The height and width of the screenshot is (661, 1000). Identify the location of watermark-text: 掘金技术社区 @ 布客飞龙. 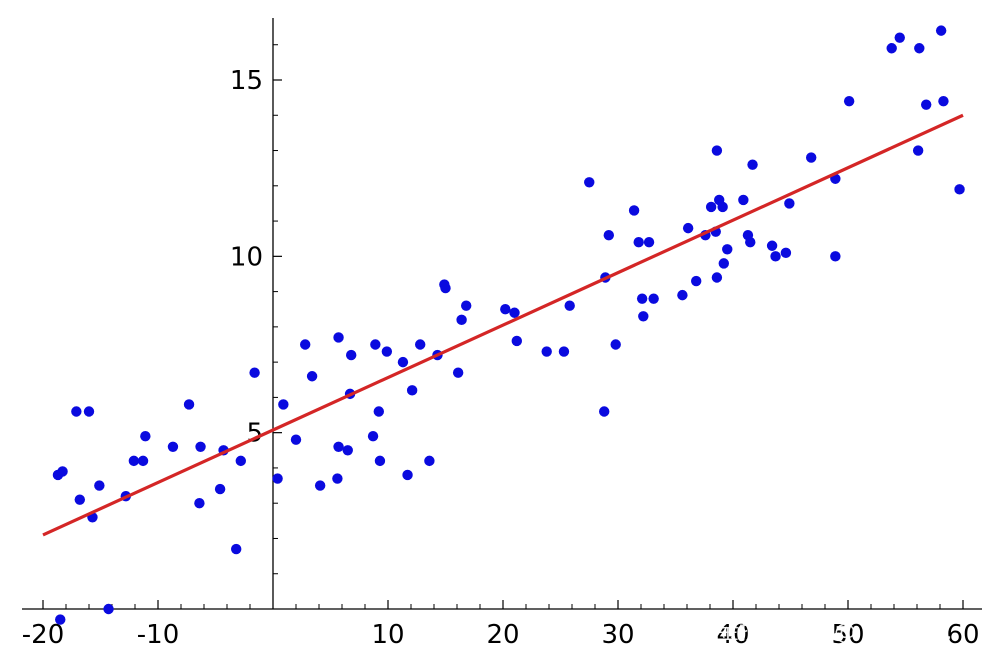
(823, 632).